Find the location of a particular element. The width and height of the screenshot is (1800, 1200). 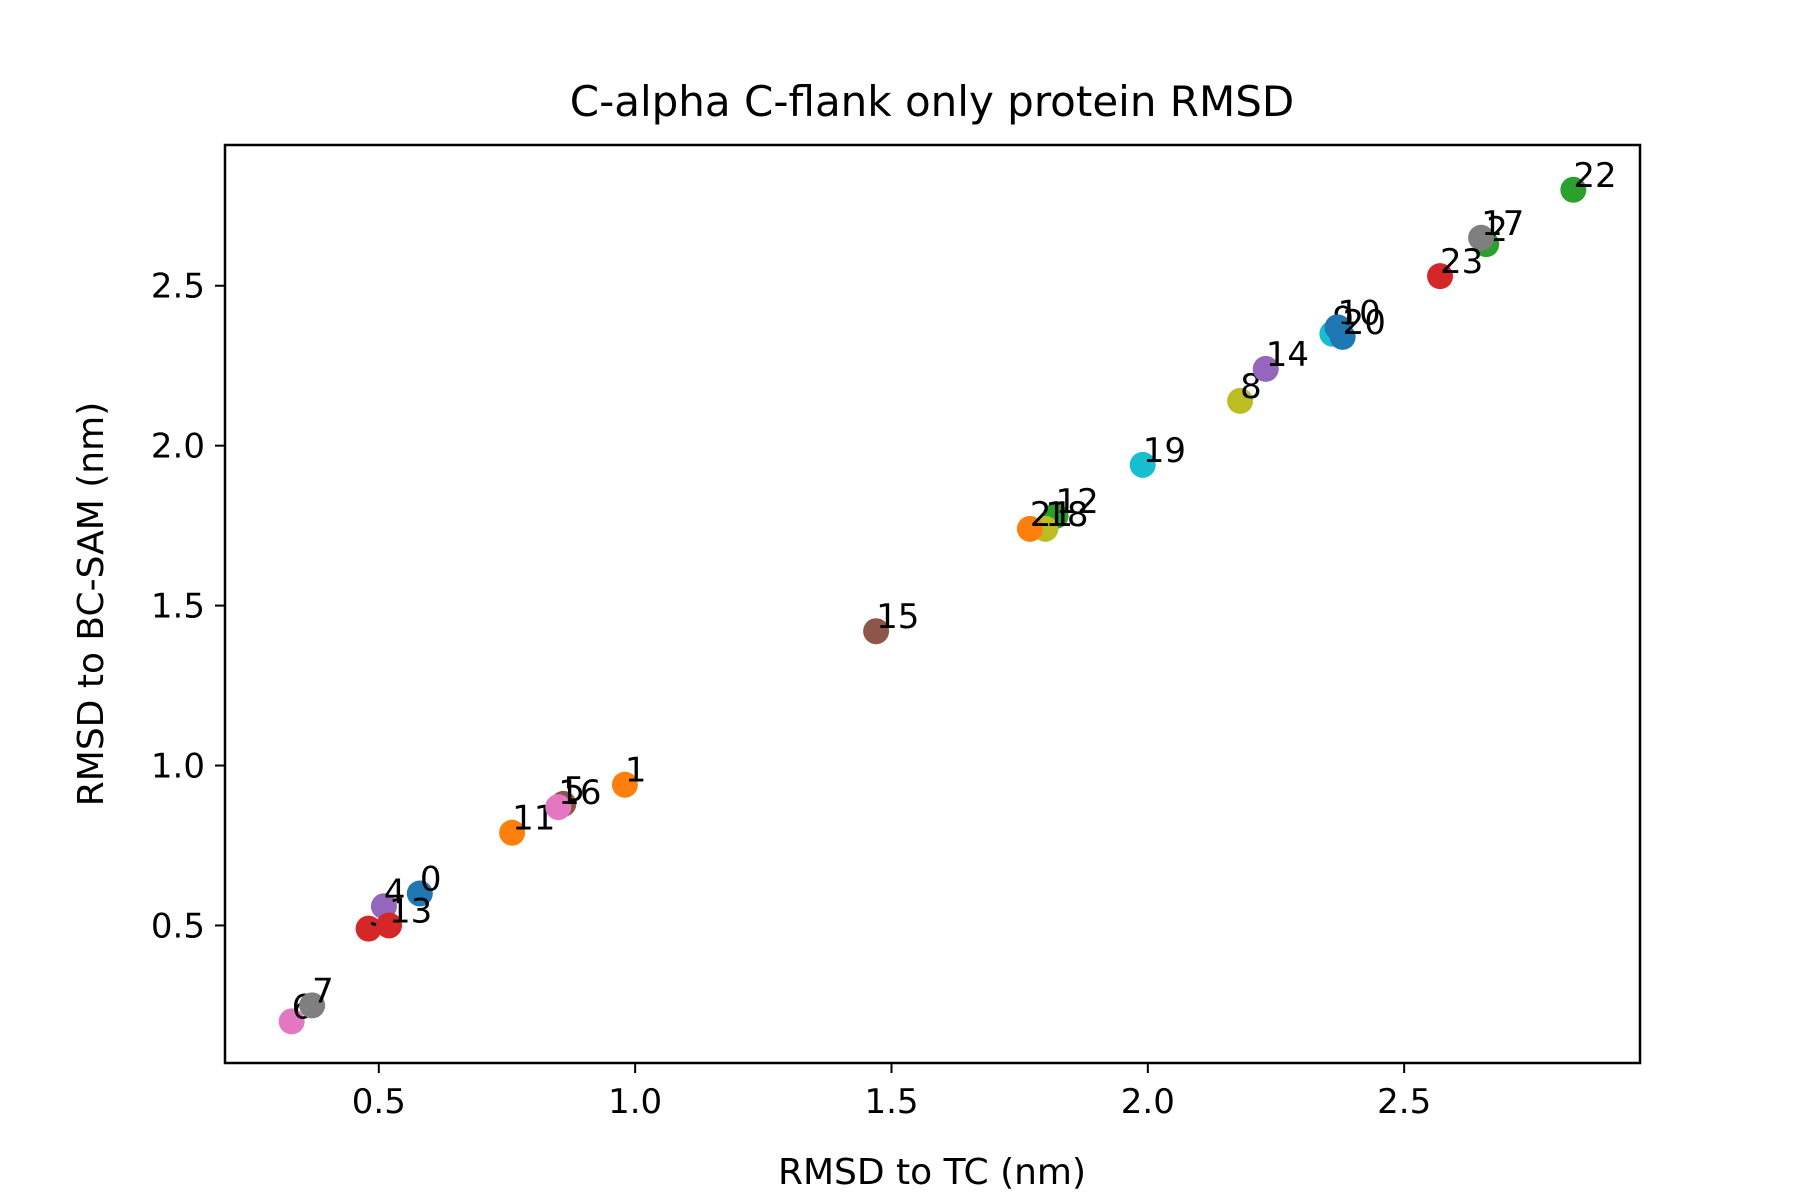

point-label-4: 4 is located at coordinates (395, 892).